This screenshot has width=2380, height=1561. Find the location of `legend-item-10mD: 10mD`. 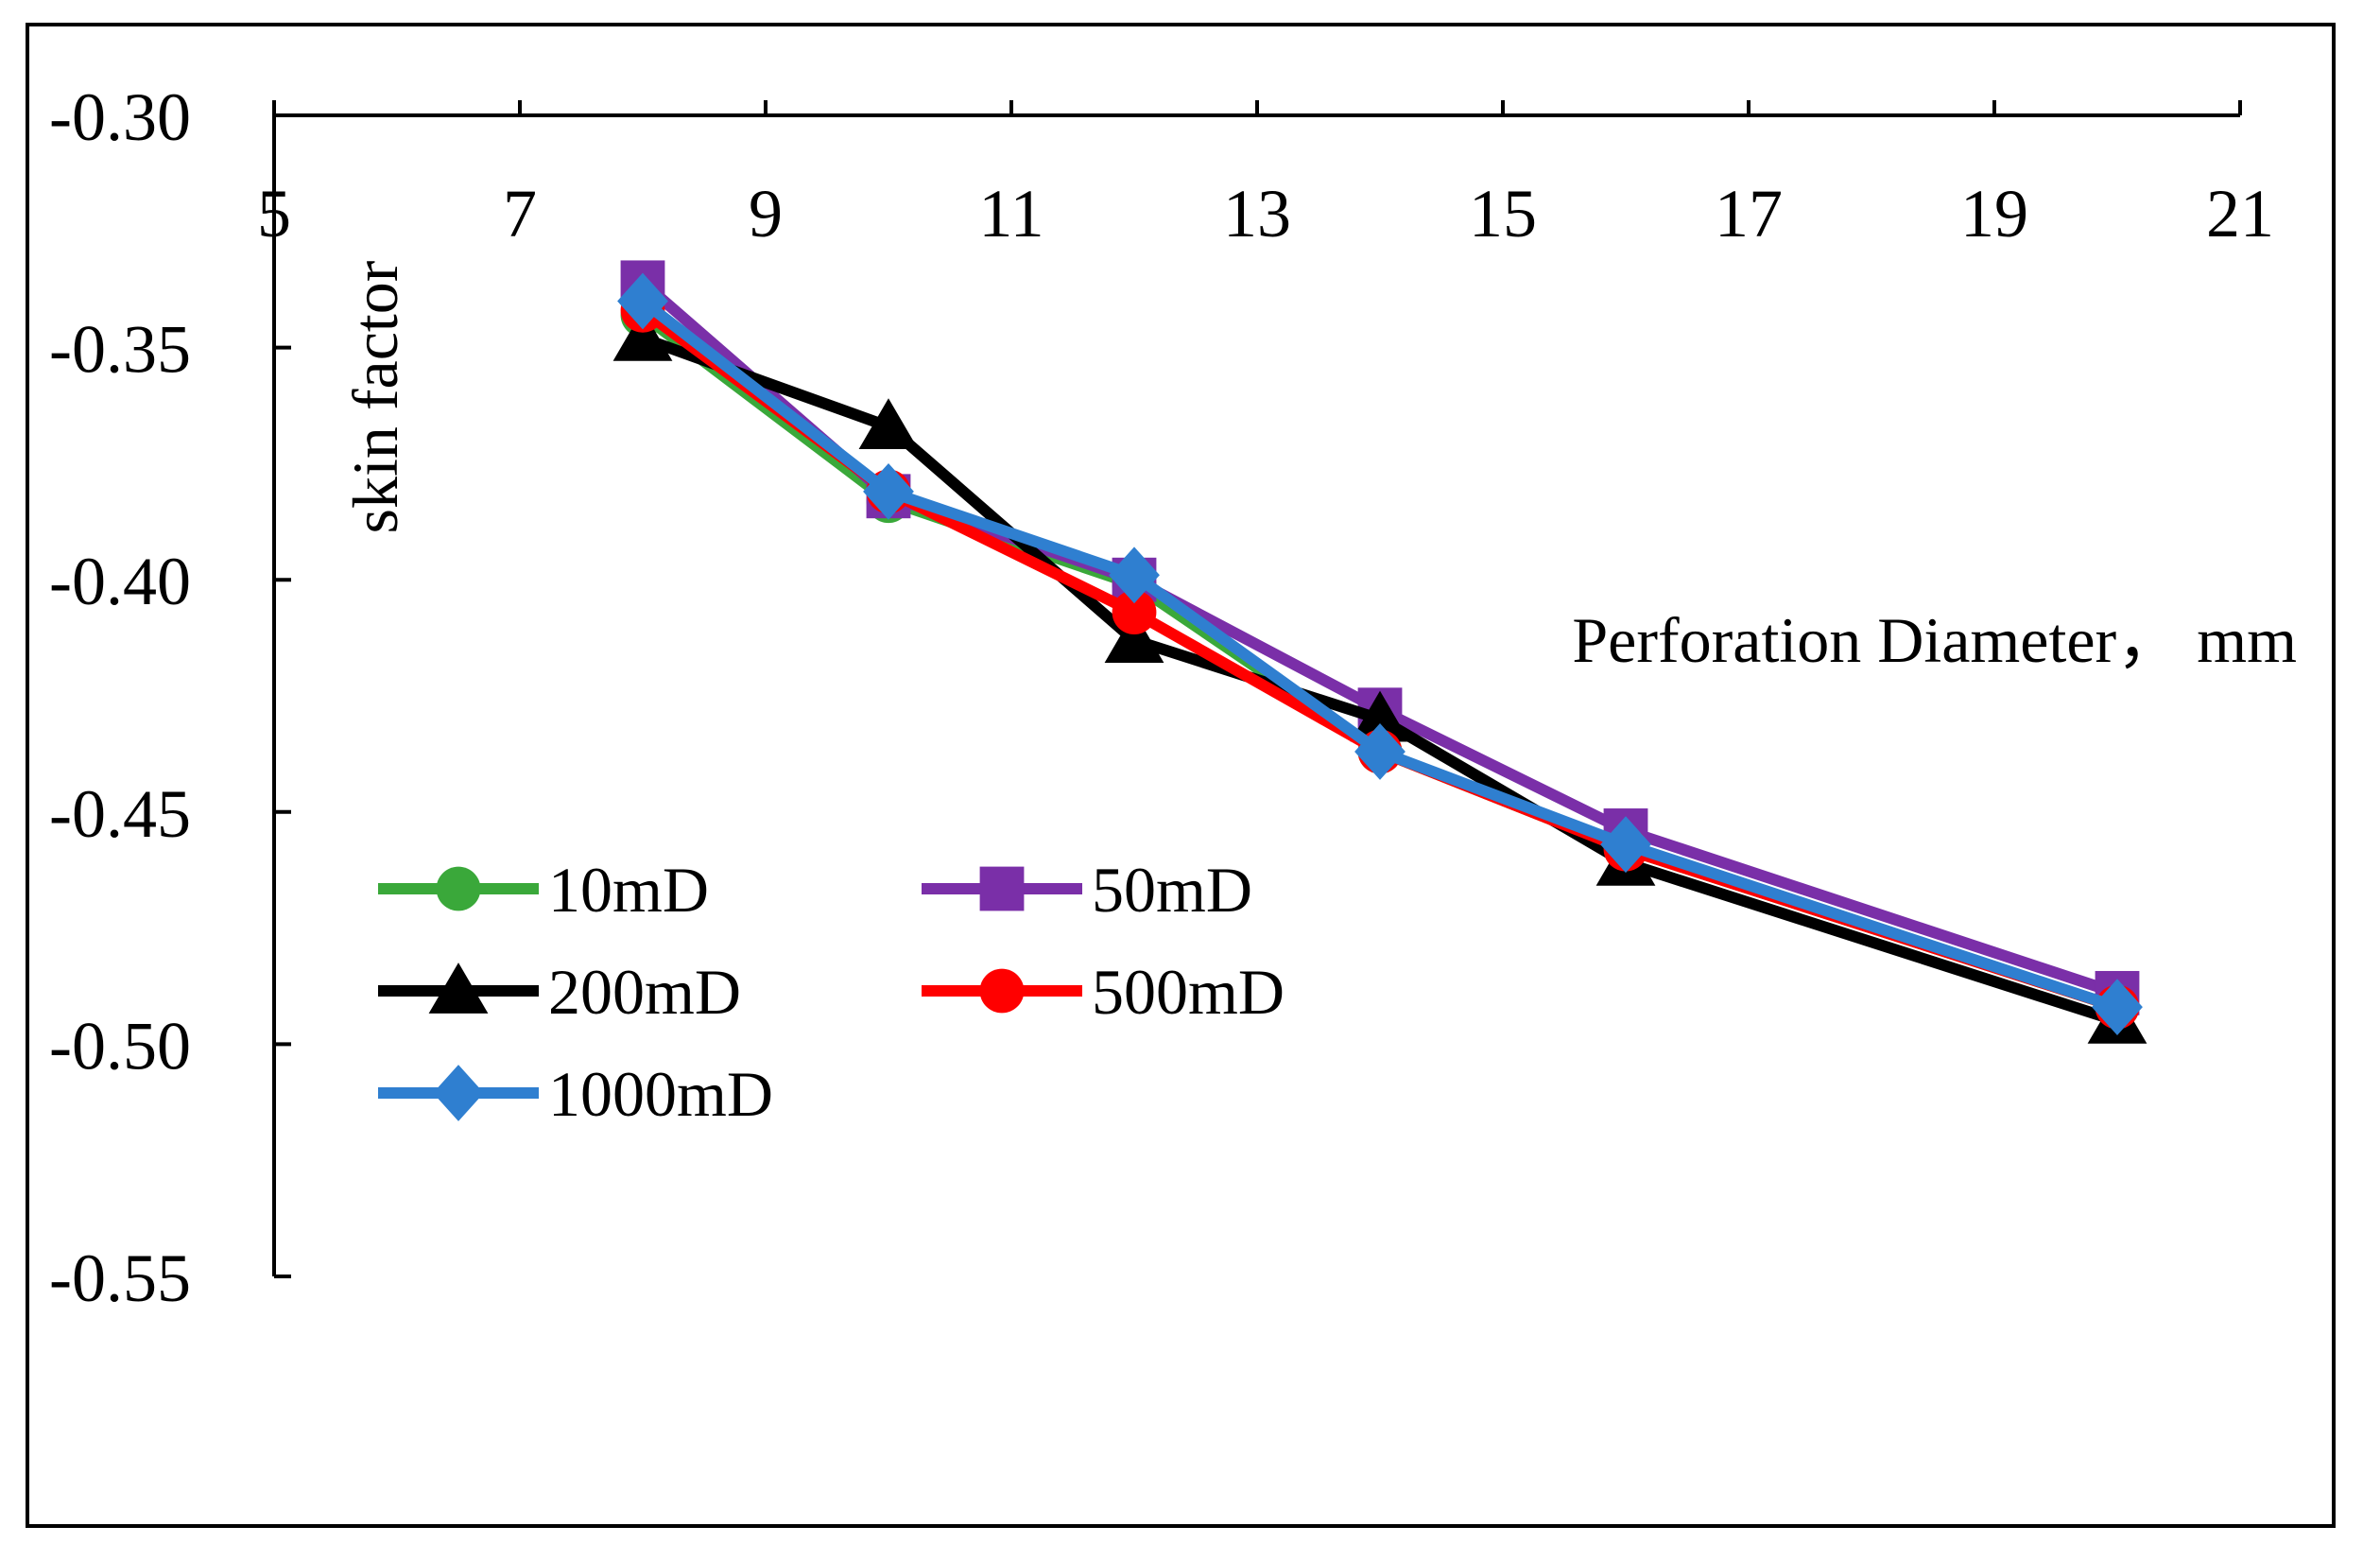

legend-item-10mD: 10mD is located at coordinates (544, 890).